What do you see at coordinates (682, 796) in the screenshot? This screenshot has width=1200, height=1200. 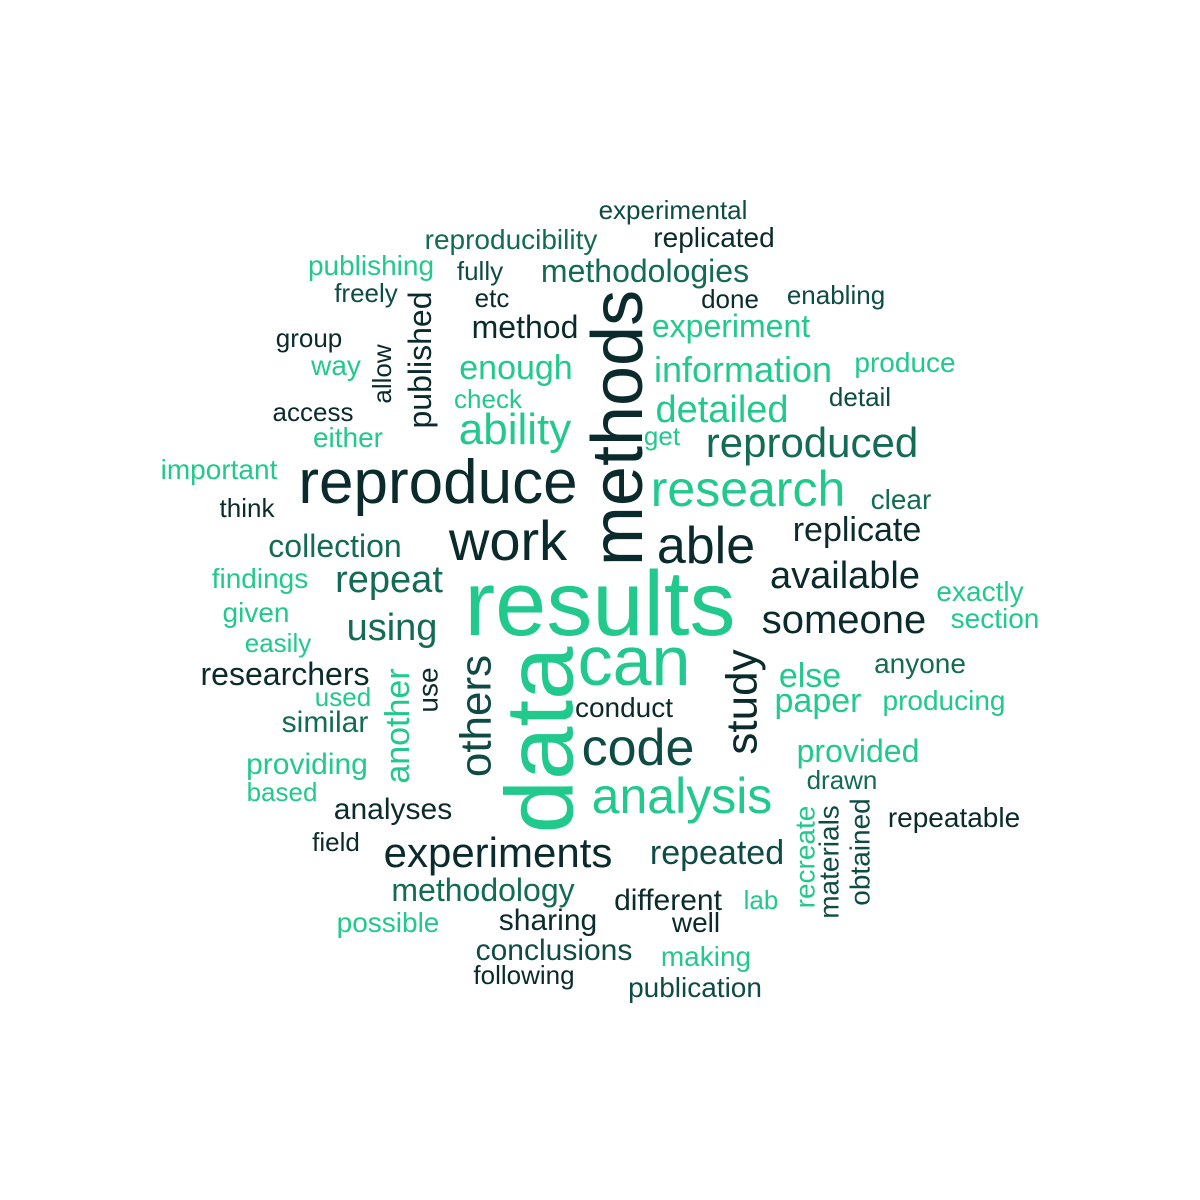 I see `word-analysis: analysis` at bounding box center [682, 796].